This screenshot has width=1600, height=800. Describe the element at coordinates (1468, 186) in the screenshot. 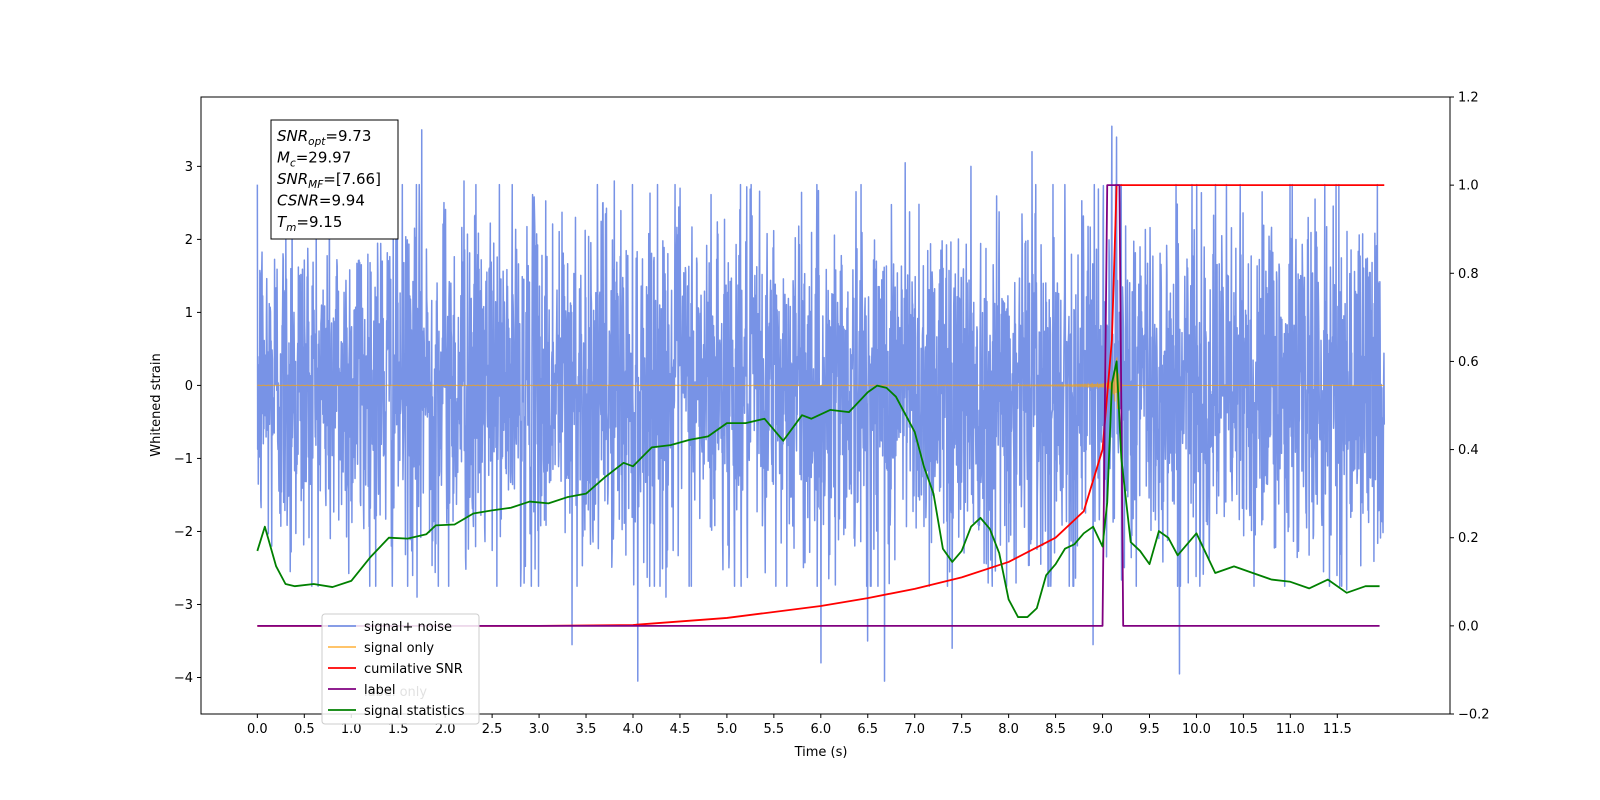

I see `y2-tick-label: 1.0` at that location.